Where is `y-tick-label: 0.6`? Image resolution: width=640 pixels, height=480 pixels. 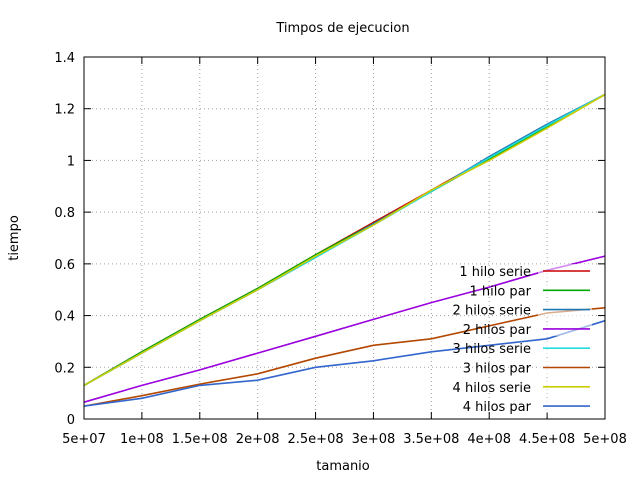
y-tick-label: 0.6 is located at coordinates (64, 265).